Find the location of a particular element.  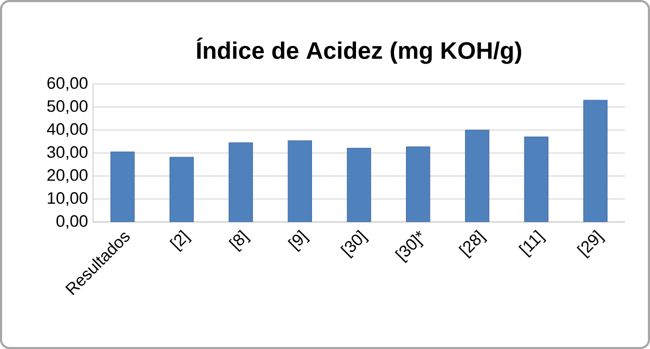

x-tick-label: [2] is located at coordinates (180, 241).